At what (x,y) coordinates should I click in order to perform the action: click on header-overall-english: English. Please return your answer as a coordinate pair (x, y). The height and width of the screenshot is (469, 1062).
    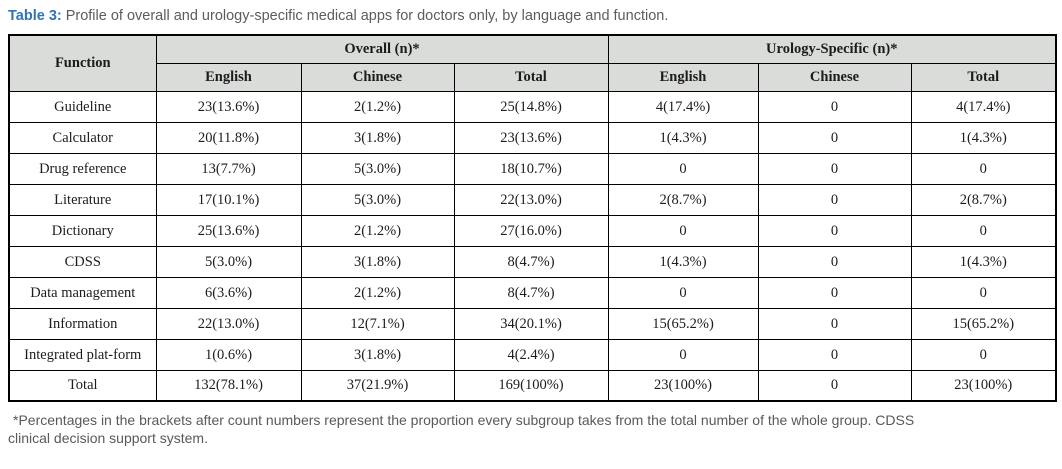
    Looking at the image, I should click on (228, 77).